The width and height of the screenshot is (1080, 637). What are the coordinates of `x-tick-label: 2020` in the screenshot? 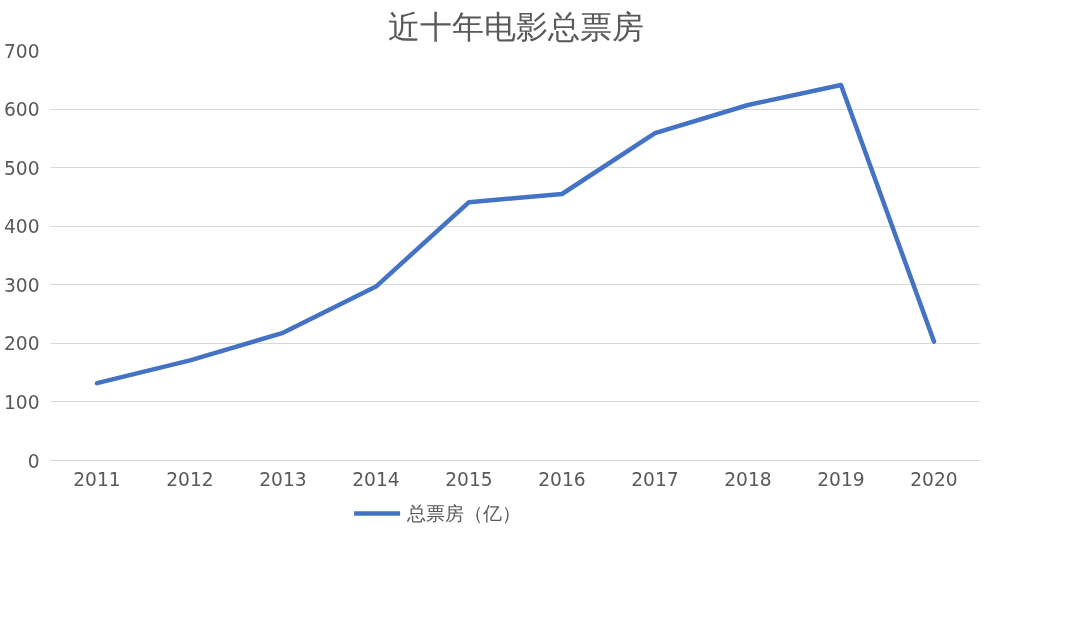 It's located at (934, 479).